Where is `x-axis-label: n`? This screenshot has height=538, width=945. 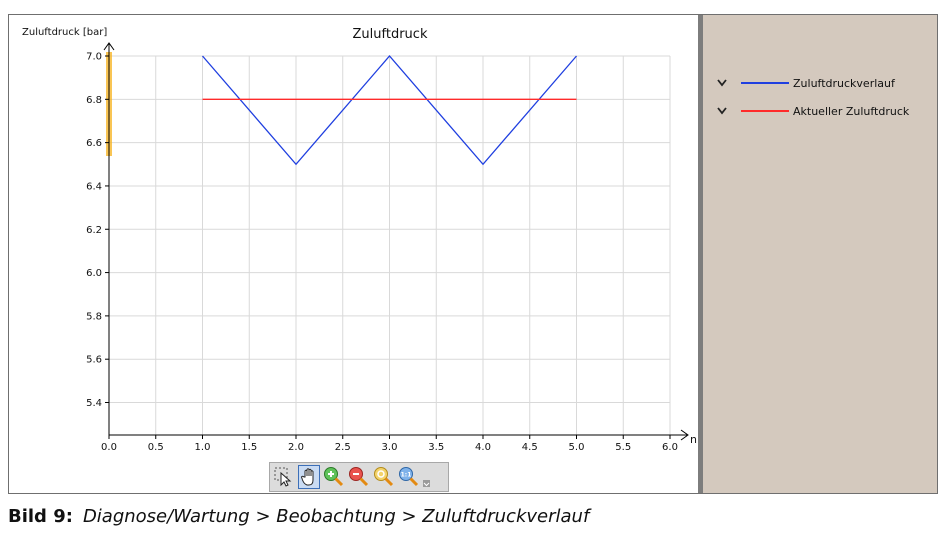 x-axis-label: n is located at coordinates (693, 439).